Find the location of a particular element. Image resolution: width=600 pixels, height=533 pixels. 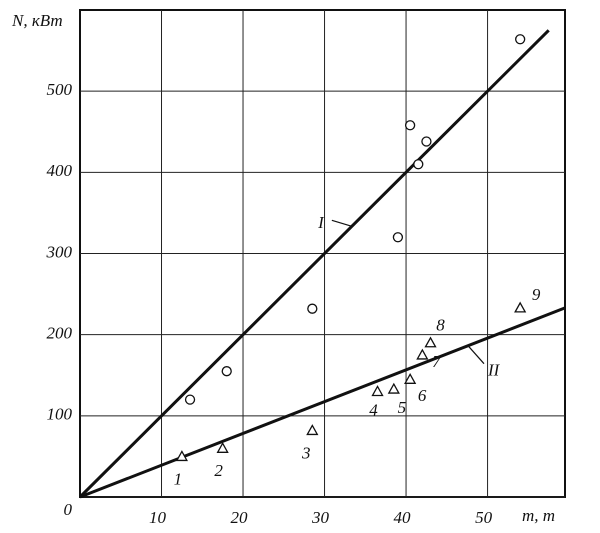

x-axis-label: m, т is located at coordinates (538, 515).